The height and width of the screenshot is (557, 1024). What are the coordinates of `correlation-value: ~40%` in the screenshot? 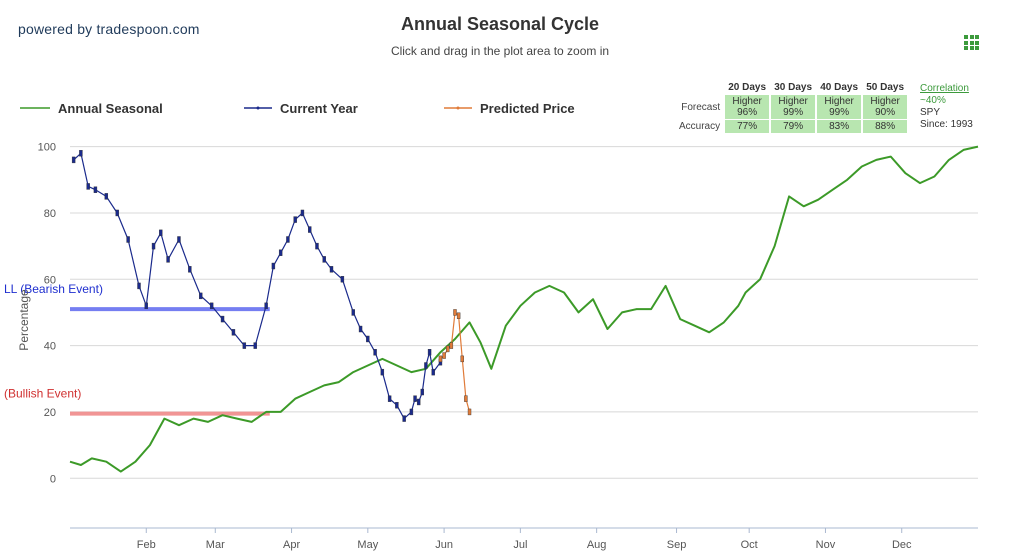 It's located at (933, 100).